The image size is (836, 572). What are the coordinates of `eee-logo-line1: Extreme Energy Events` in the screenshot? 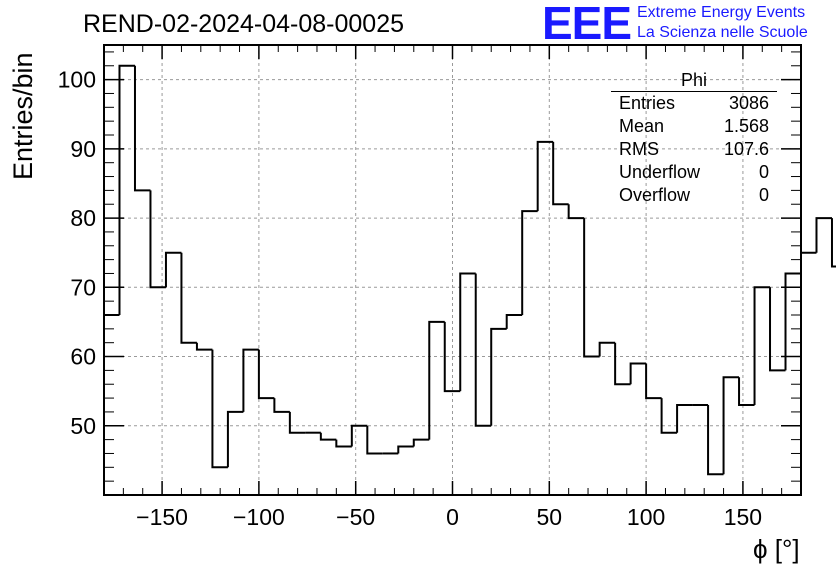 It's located at (721, 12).